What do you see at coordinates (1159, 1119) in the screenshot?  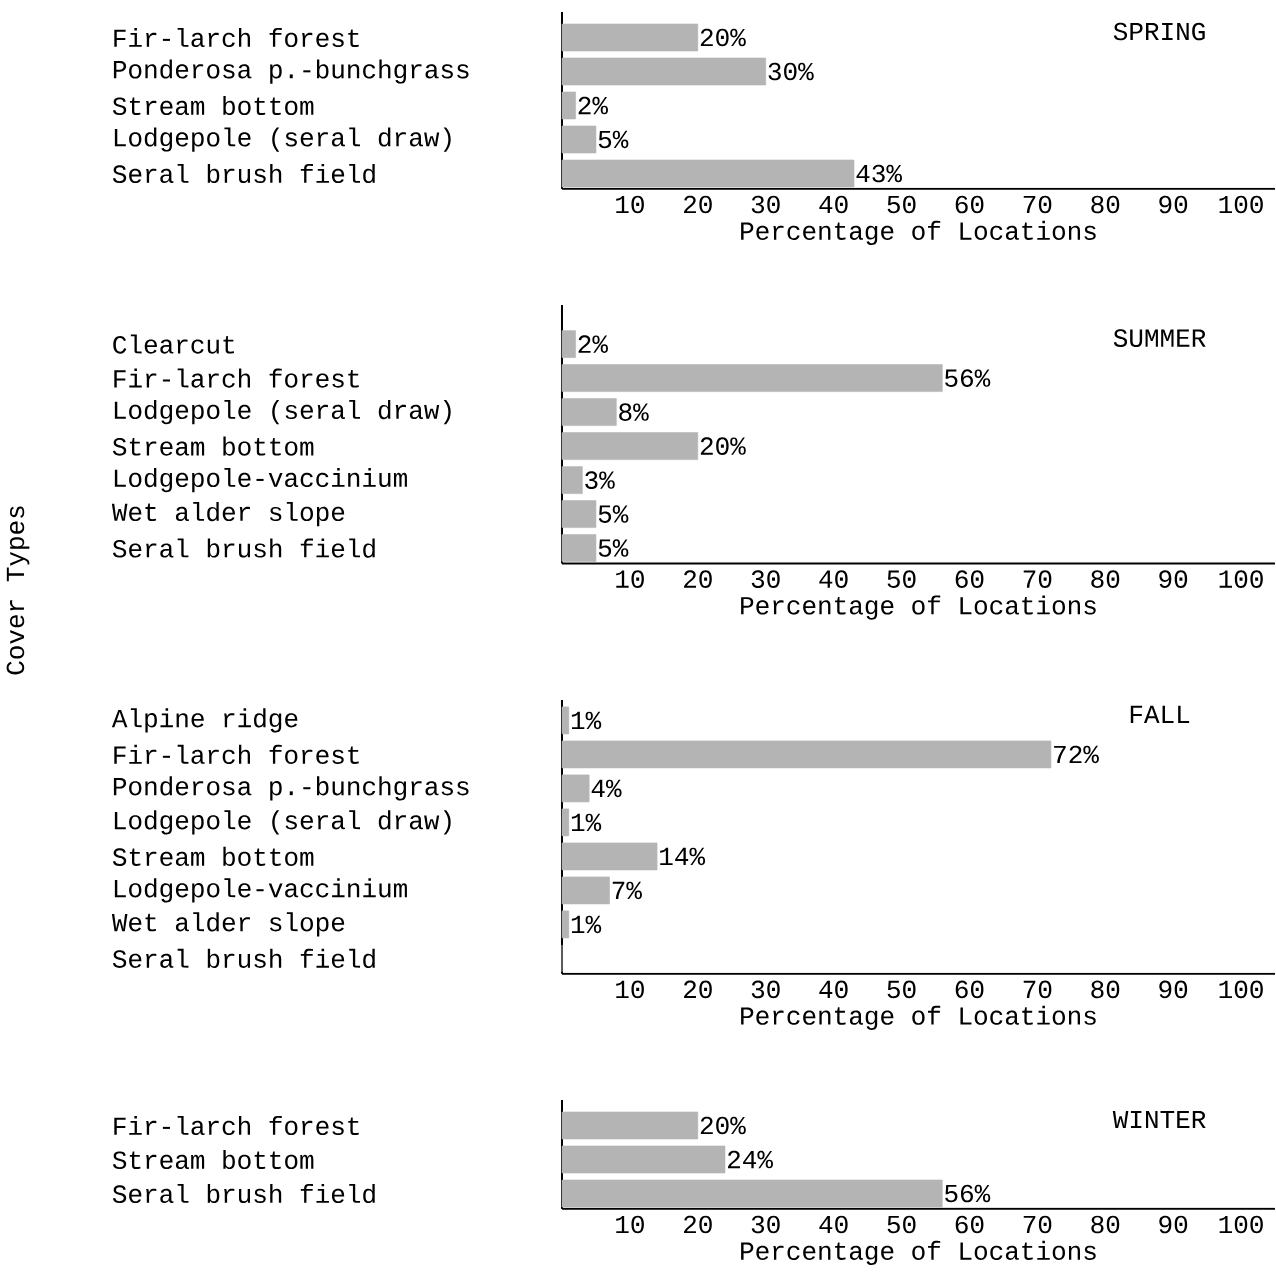 I see `chart-title: WINTER` at bounding box center [1159, 1119].